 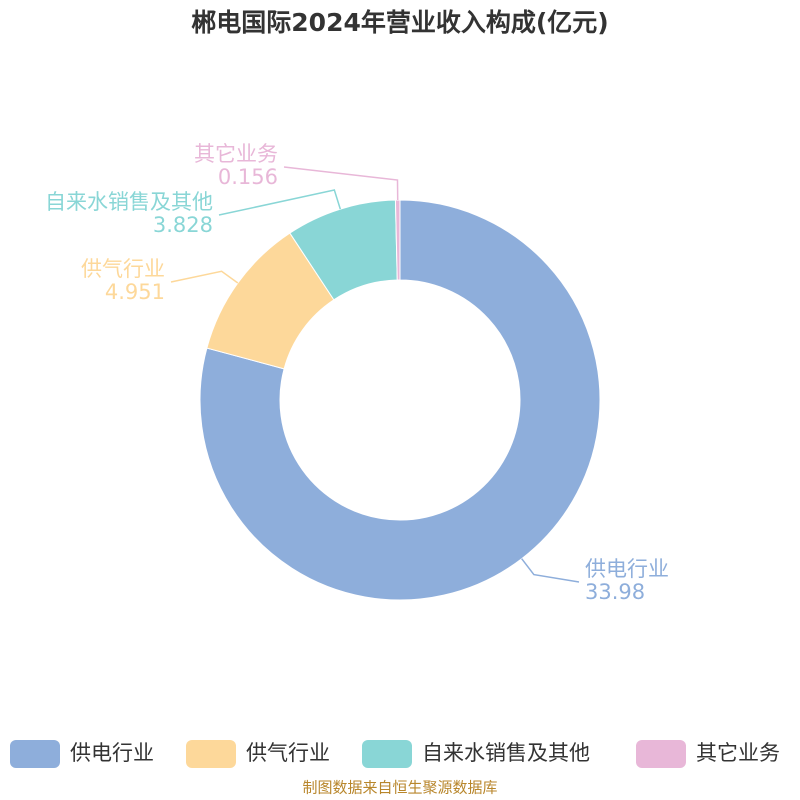 What do you see at coordinates (123, 269) in the screenshot?
I see `slice-label: 供气行业` at bounding box center [123, 269].